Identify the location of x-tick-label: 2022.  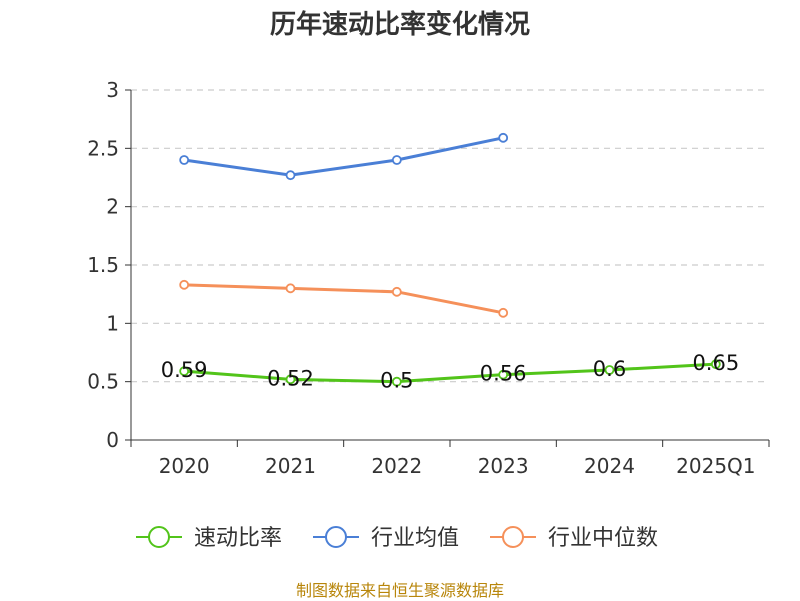
(396, 466).